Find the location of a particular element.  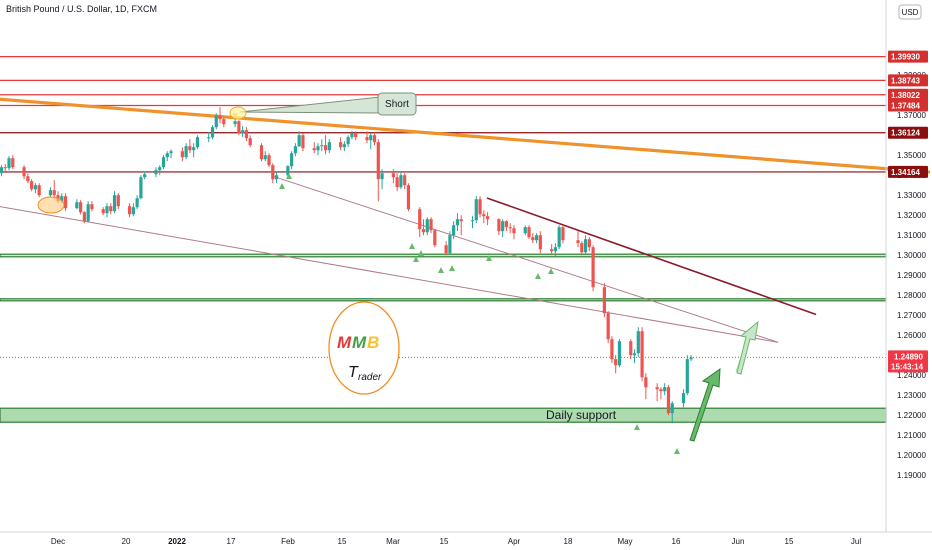

main-downtrend-line is located at coordinates (465, 135).